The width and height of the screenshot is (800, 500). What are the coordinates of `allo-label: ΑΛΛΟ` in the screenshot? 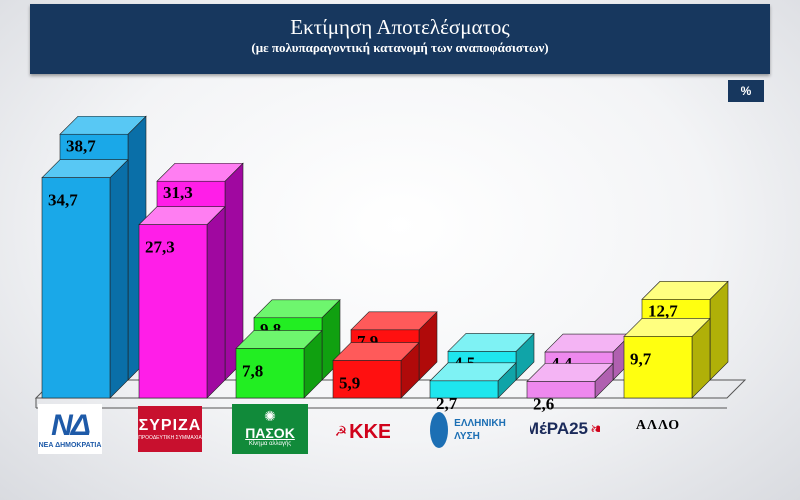 It's located at (658, 426).